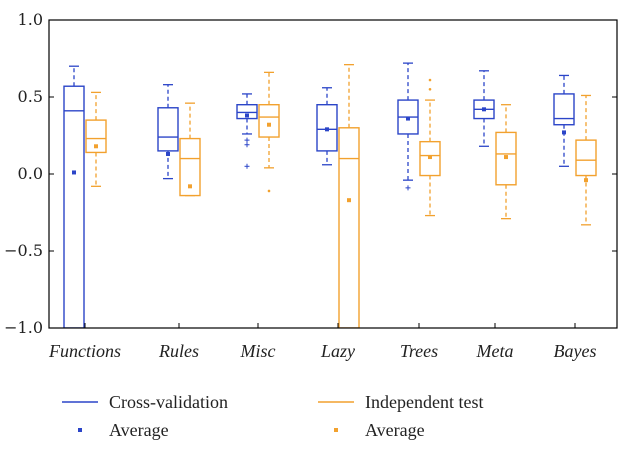 The image size is (626, 455). Describe the element at coordinates (424, 402) in the screenshot. I see `legend-label: Independent test` at that location.